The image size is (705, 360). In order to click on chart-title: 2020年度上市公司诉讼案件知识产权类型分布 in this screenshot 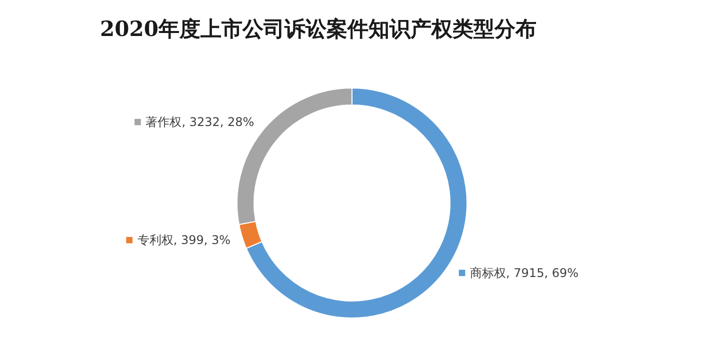, I will do `click(318, 28)`.